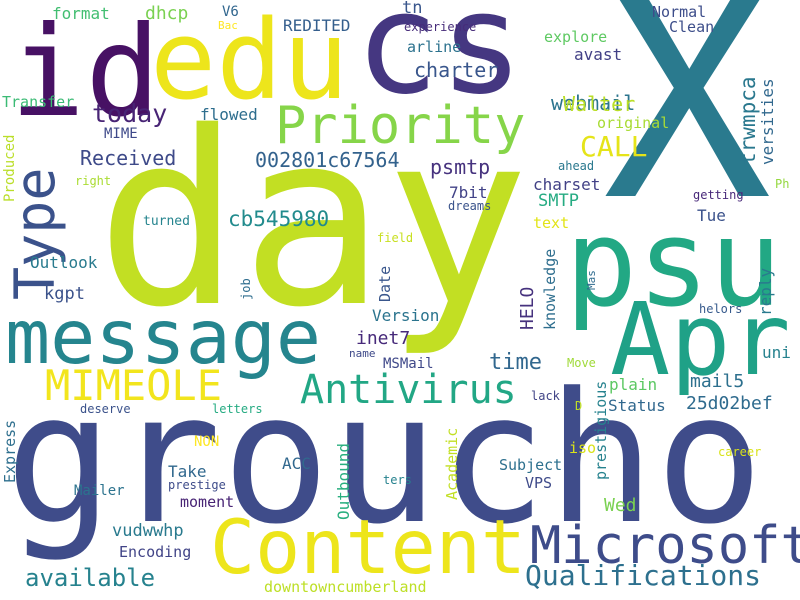 This screenshot has width=800, height=600. I want to click on word-tn: tn, so click(412, 9).